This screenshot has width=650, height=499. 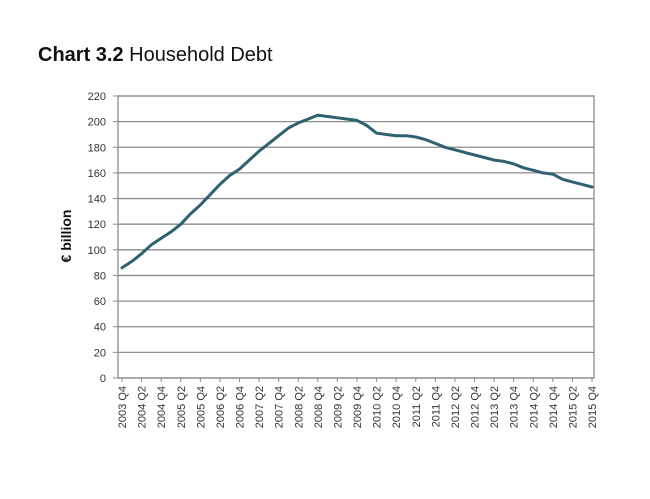 What do you see at coordinates (143, 407) in the screenshot?
I see `x-tick-label: 2004 Q2` at bounding box center [143, 407].